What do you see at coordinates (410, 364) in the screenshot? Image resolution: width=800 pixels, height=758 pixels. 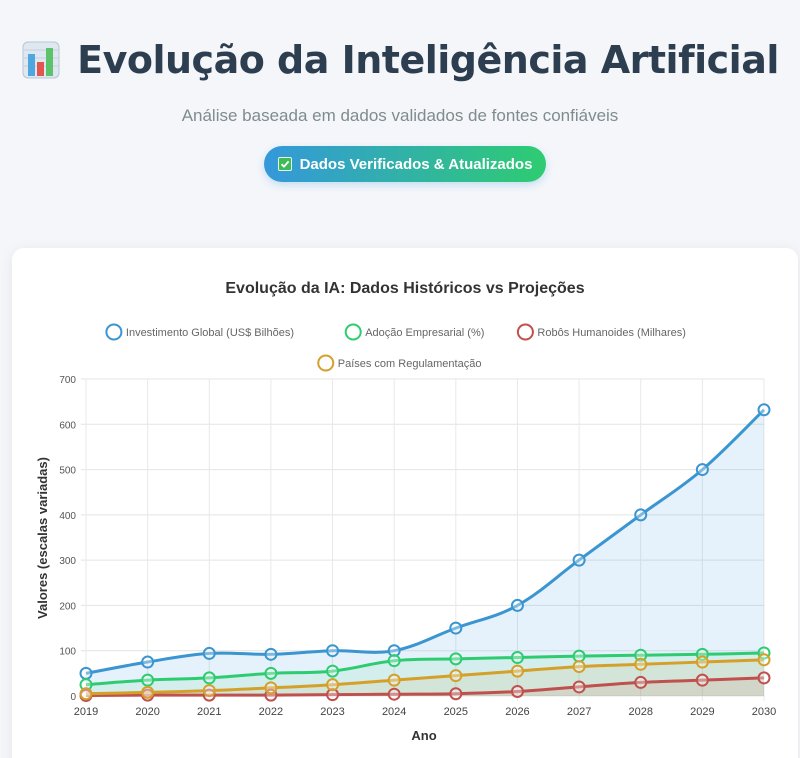 I see `legend-label: Países com Regulamentação` at bounding box center [410, 364].